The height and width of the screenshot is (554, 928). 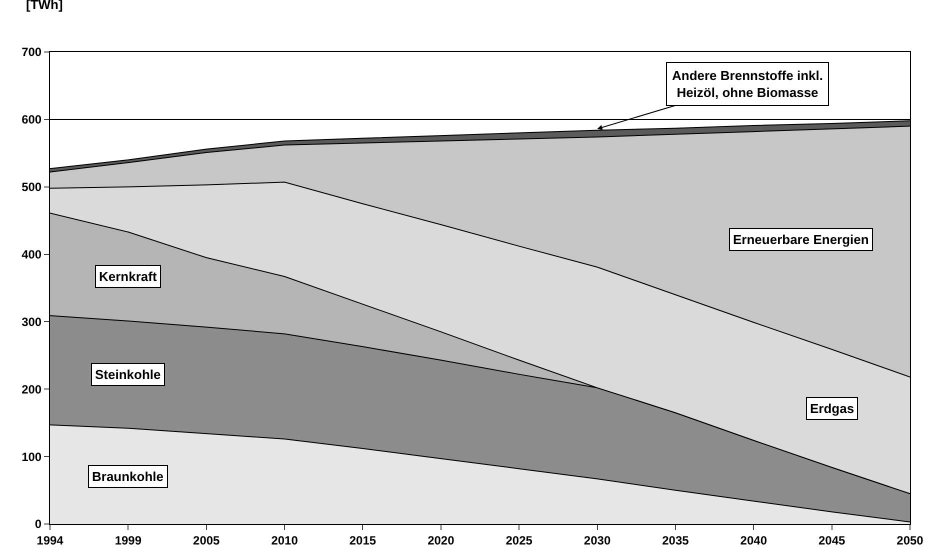 I want to click on y-tick-label: 0, so click(x=38, y=524).